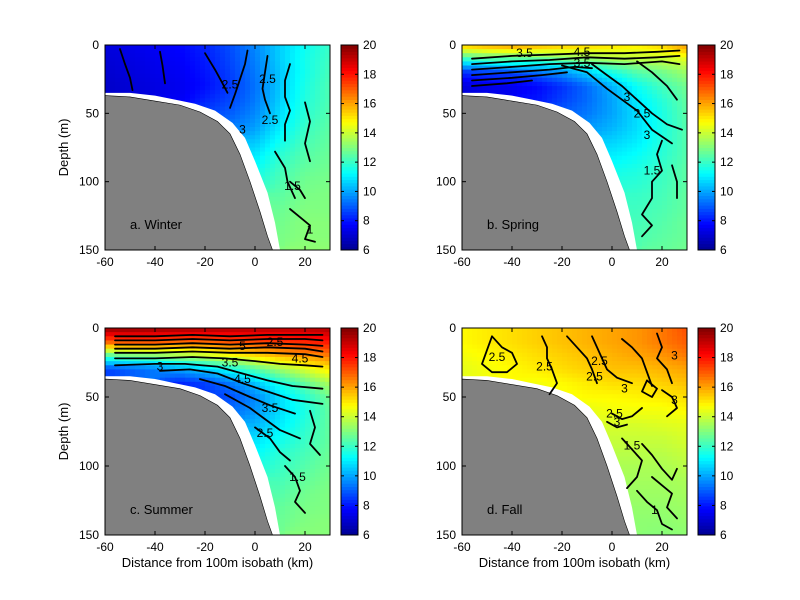  Describe the element at coordinates (95, 45) in the screenshot. I see `y-tick-label: 0` at that location.